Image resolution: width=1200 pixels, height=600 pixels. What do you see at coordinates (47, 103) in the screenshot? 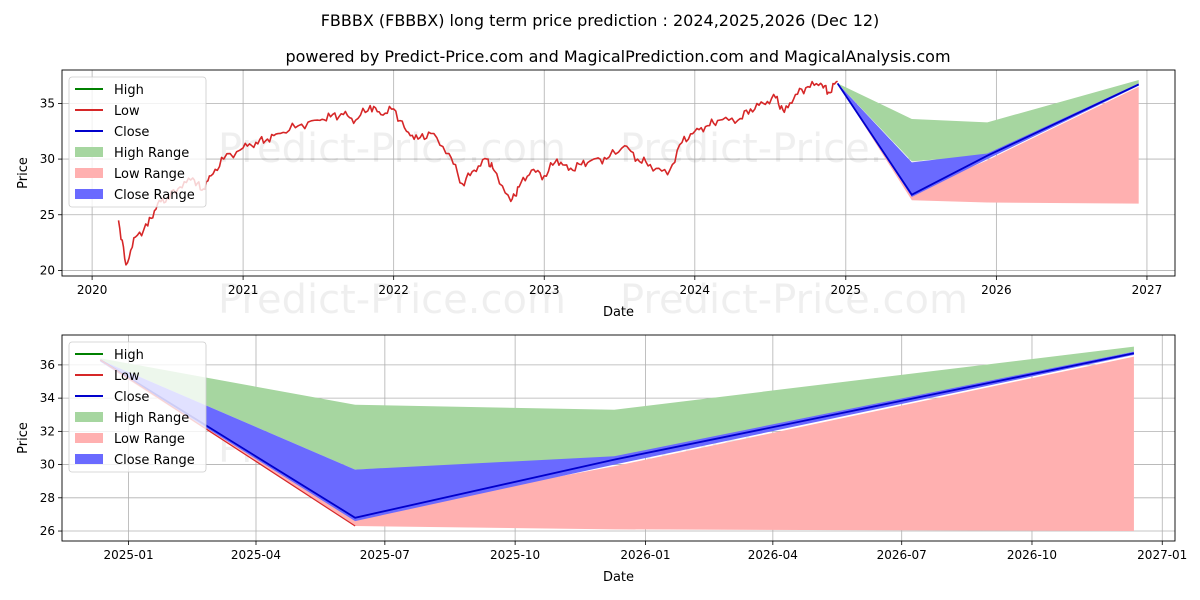
I see `y-tick-label: 35` at bounding box center [47, 103].